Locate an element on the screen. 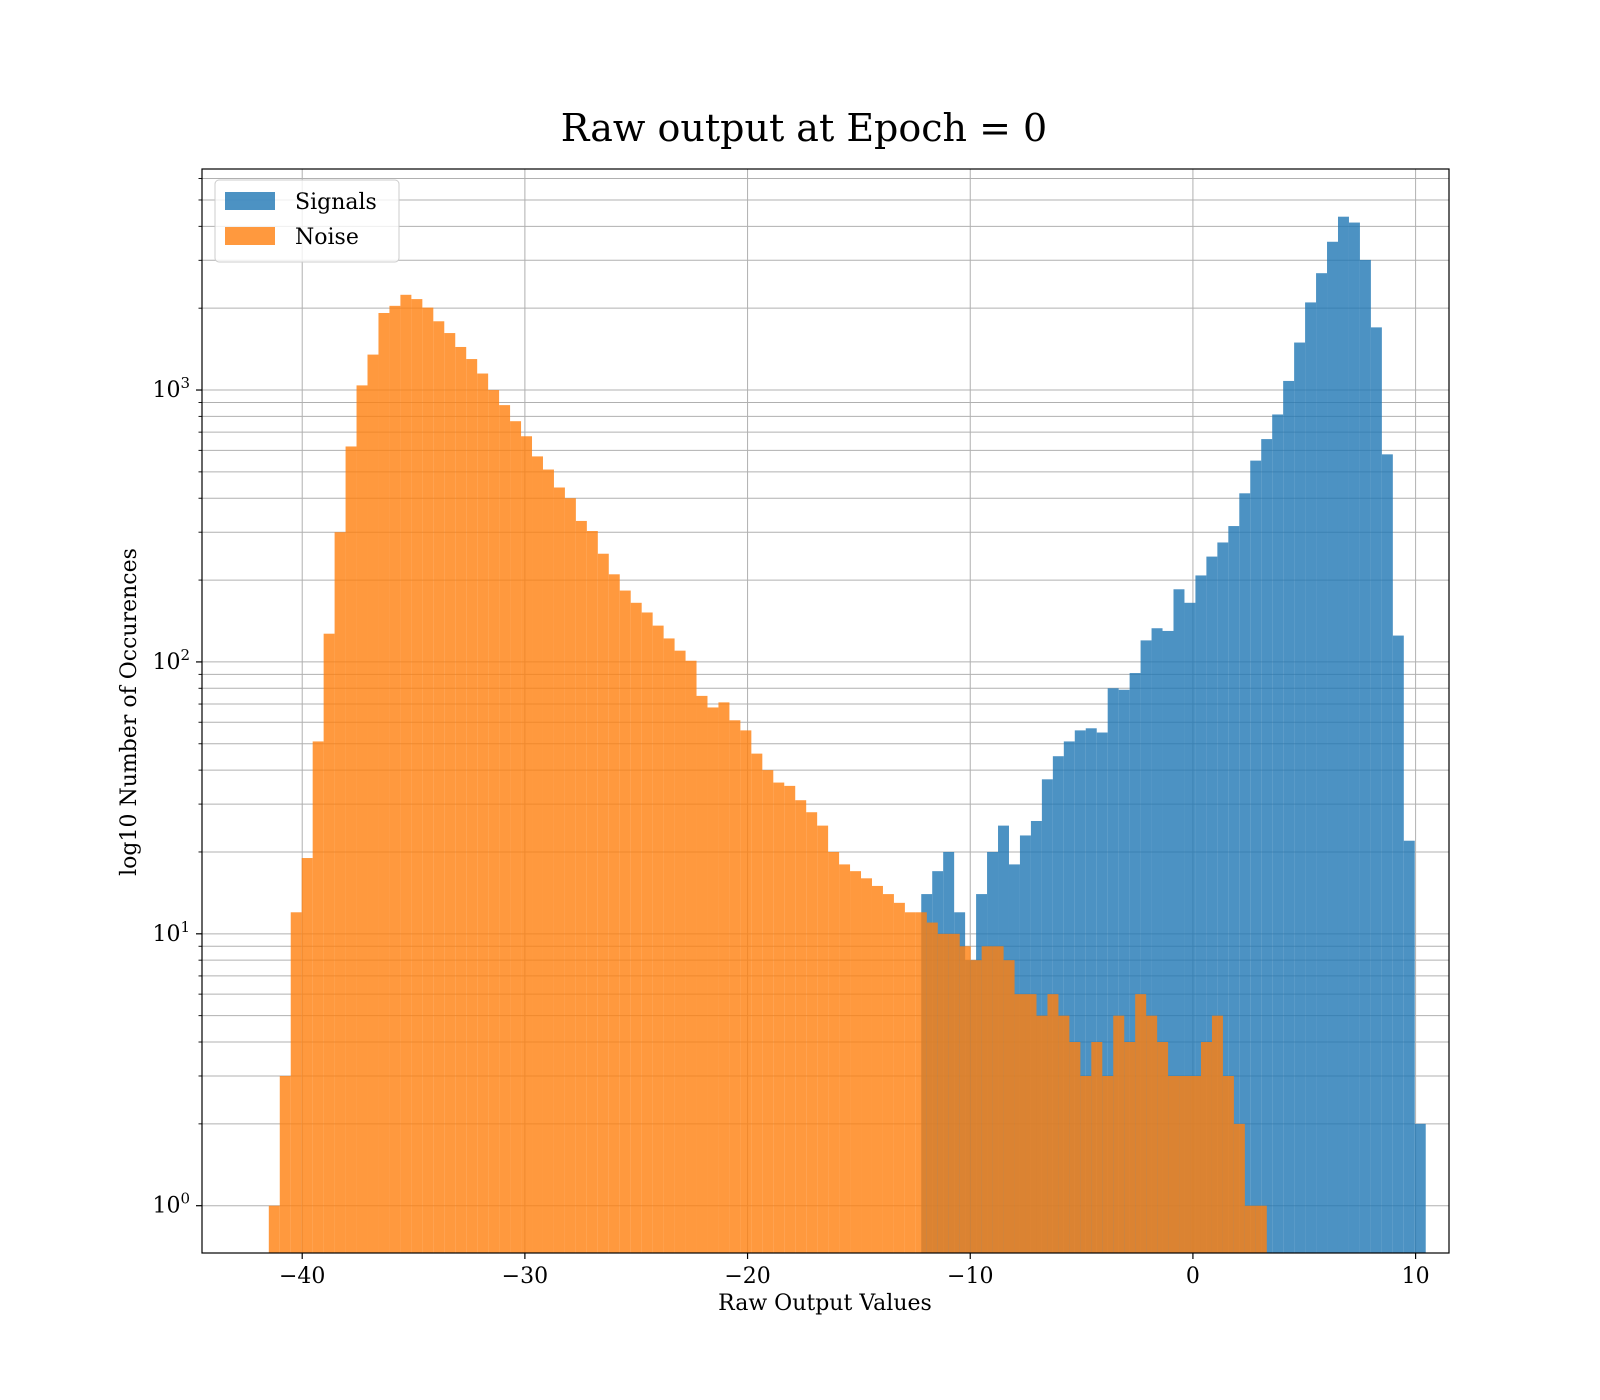  legend-label-noise: Noise is located at coordinates (327, 237).